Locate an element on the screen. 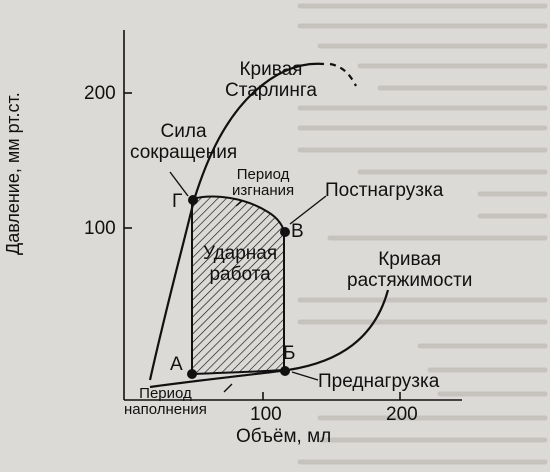  afterload-label: Постнагрузка is located at coordinates (384, 190).